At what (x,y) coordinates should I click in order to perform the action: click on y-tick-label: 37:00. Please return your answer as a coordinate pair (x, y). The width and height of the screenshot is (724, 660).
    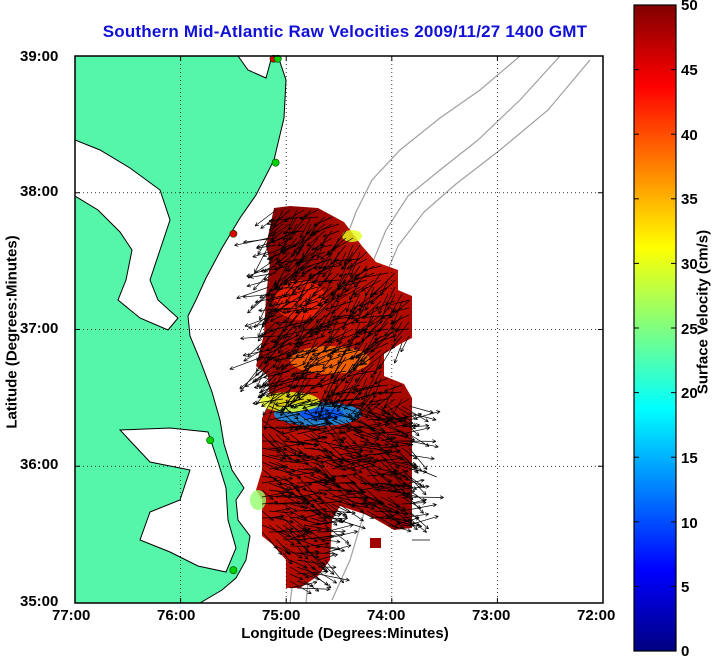
    Looking at the image, I should click on (39, 328).